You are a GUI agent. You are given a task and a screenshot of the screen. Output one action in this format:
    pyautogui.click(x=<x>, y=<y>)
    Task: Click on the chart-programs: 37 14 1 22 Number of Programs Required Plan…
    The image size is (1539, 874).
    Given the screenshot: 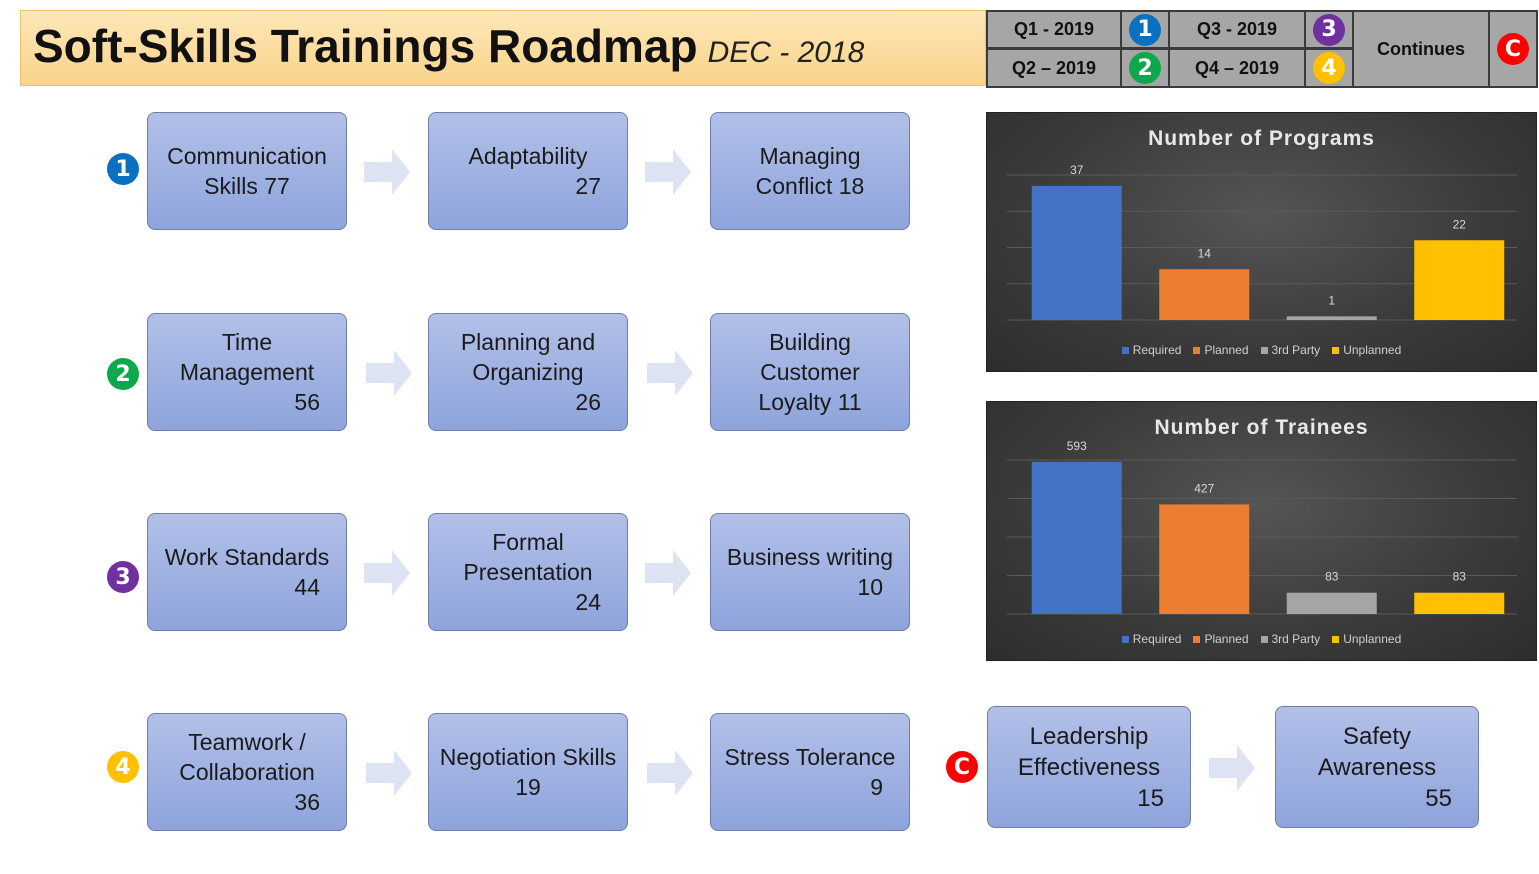 What is the action you would take?
    pyautogui.click(x=1261, y=242)
    